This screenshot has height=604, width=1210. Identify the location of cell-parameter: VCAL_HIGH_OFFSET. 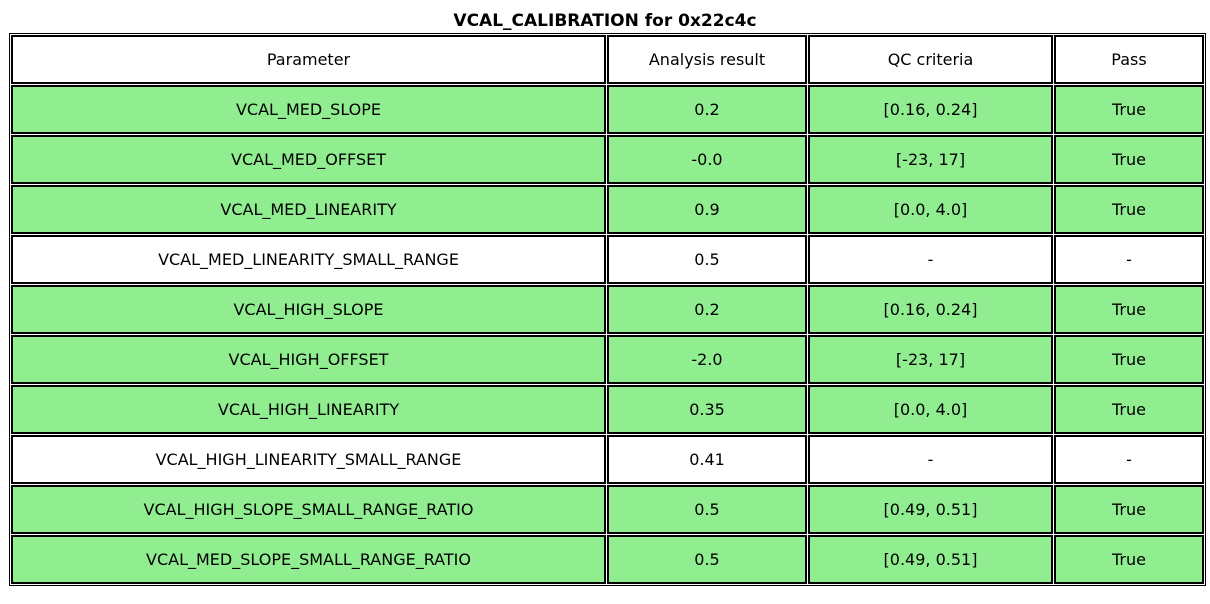
(308, 359).